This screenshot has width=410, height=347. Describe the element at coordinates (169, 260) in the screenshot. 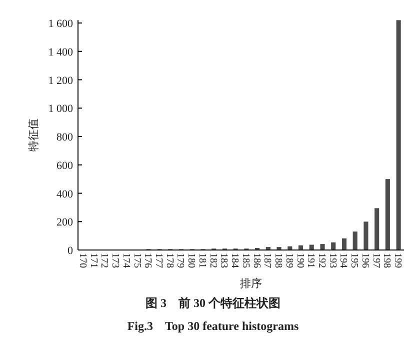

I see `x-tick-label: 178` at that location.